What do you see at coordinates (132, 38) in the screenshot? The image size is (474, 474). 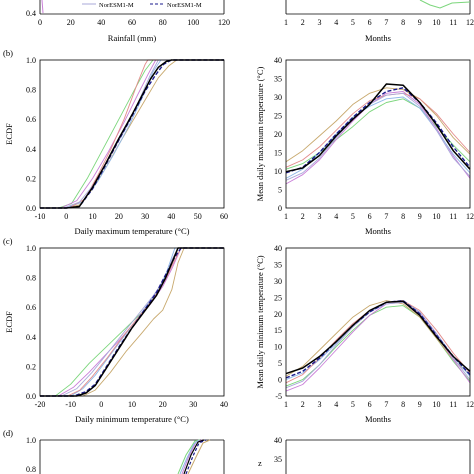 I see `x-axis-label: Rainfall (mm)` at bounding box center [132, 38].